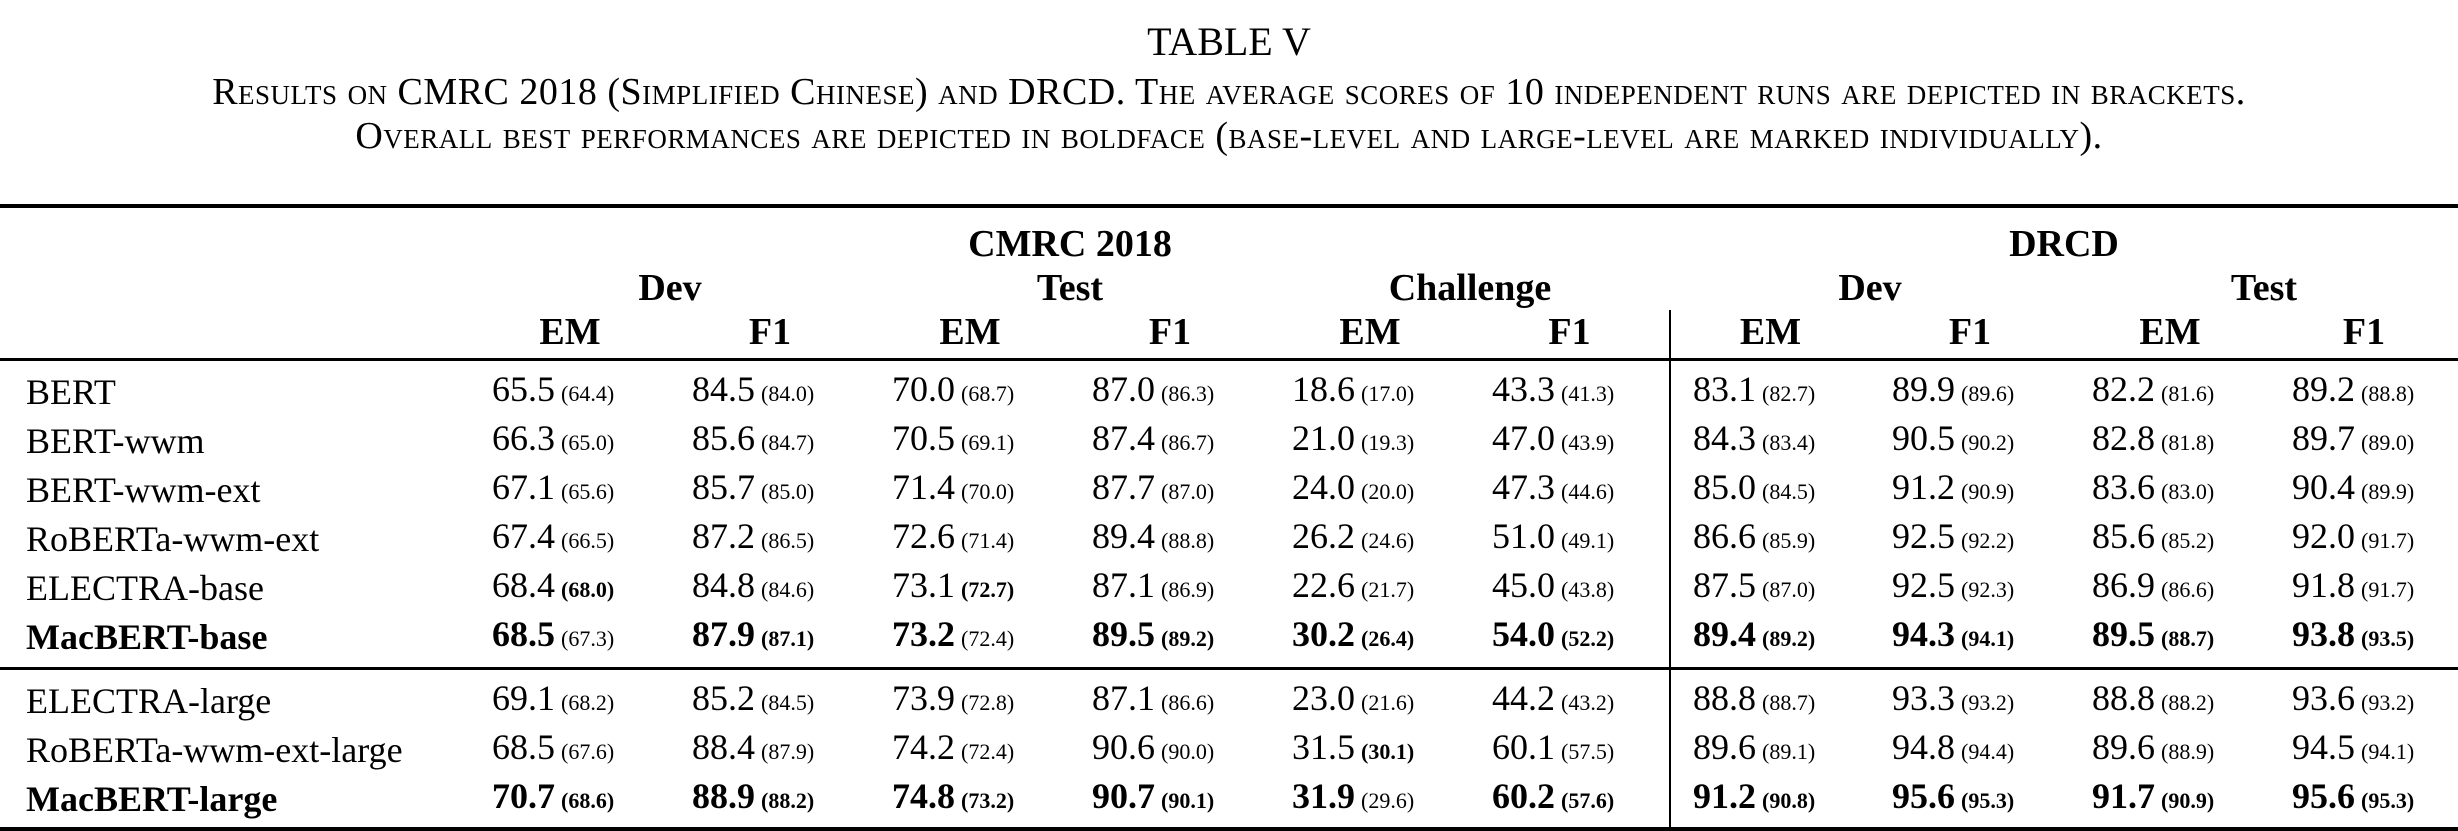  Describe the element at coordinates (970, 696) in the screenshot. I see `score-cell: 73.9 (72.8)` at that location.